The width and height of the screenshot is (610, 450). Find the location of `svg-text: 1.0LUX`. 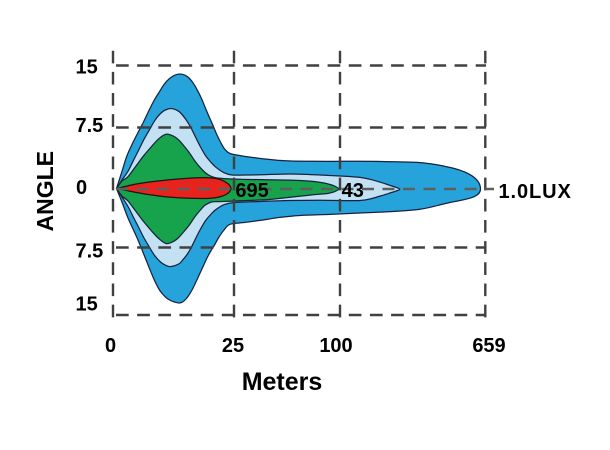

svg-text: 1.0LUX is located at coordinates (535, 192).